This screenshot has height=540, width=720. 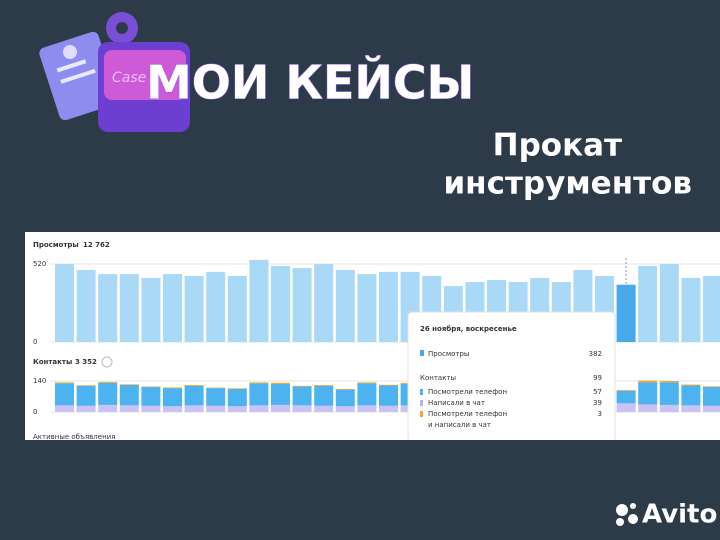 I want to click on tooltip-label: Просмотры, so click(x=448, y=354).